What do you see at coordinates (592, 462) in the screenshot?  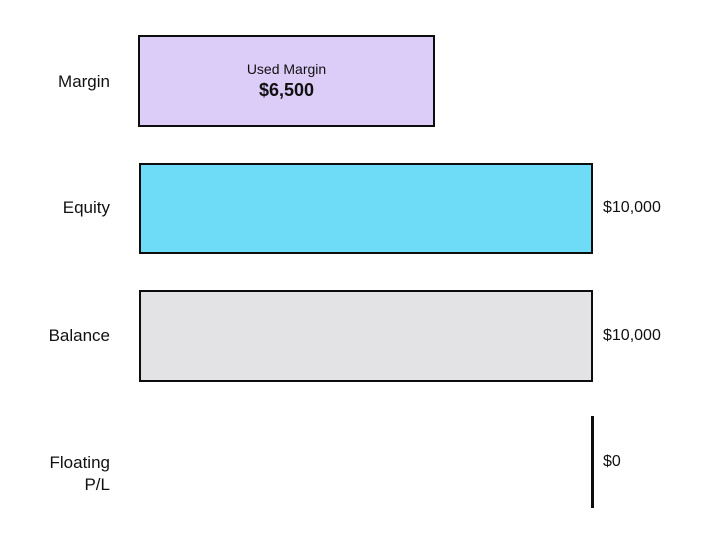 I see `floating-pl-zero-line` at bounding box center [592, 462].